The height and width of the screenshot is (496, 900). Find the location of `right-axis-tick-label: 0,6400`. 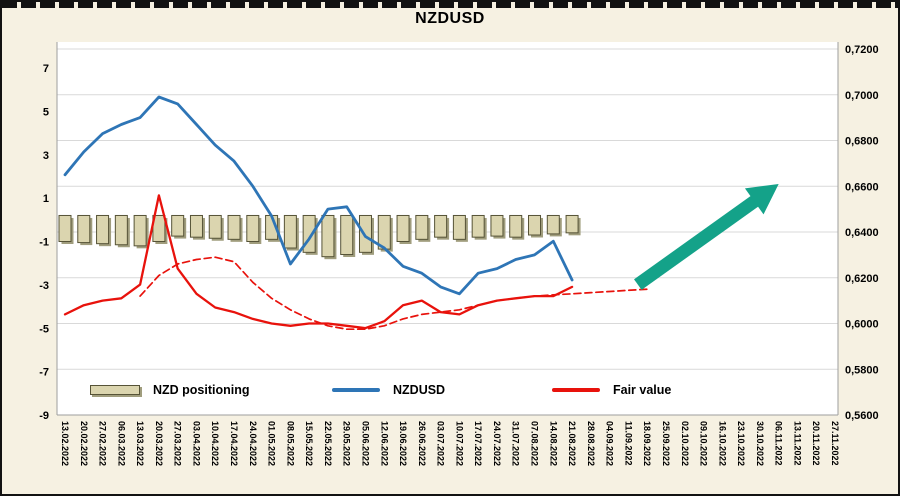

right-axis-tick-label: 0,6400 is located at coordinates (862, 233).